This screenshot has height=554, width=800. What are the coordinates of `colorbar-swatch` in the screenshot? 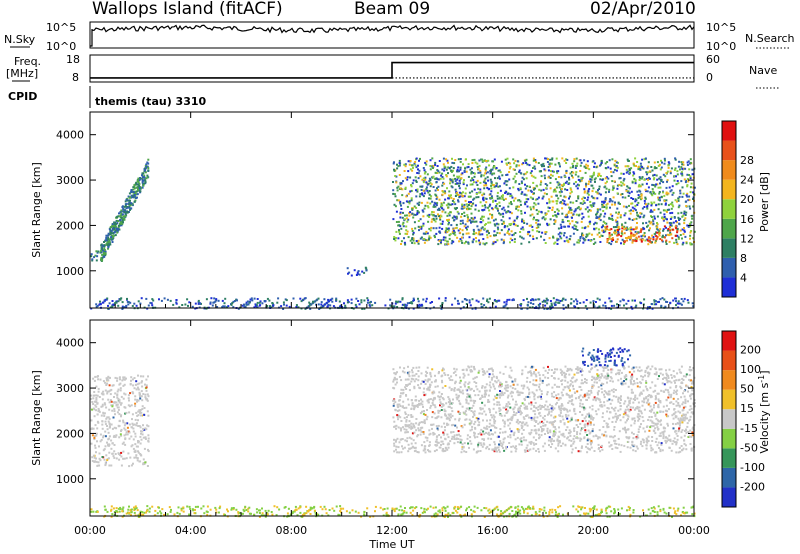 It's located at (729, 267).